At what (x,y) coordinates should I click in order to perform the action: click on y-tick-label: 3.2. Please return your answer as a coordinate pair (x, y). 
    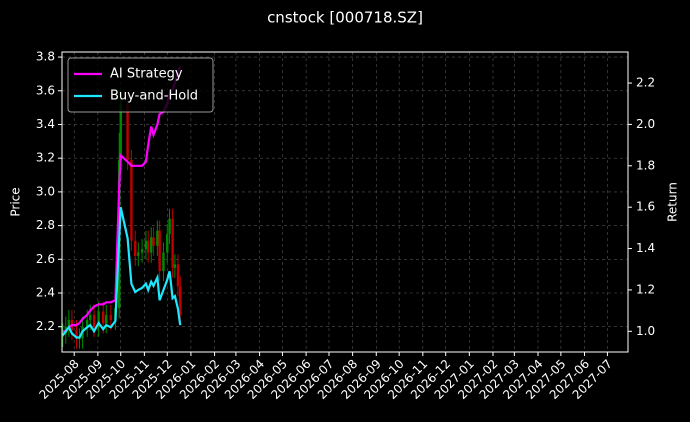
    Looking at the image, I should click on (45, 158).